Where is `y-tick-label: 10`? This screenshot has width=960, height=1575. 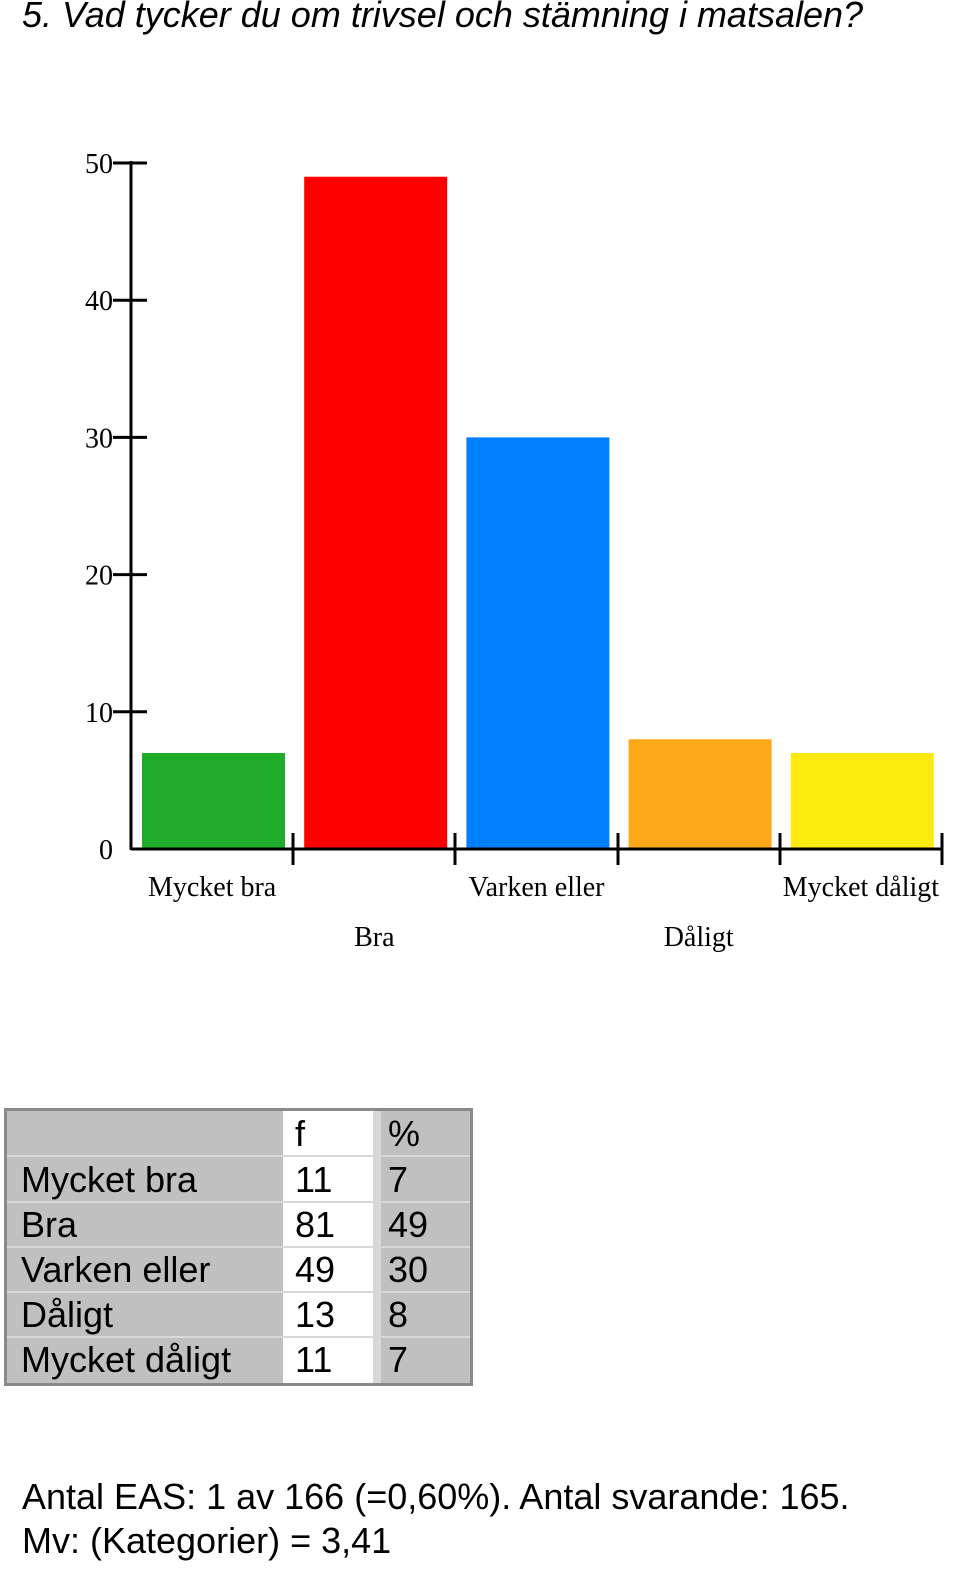 y-tick-label: 10 is located at coordinates (99, 713).